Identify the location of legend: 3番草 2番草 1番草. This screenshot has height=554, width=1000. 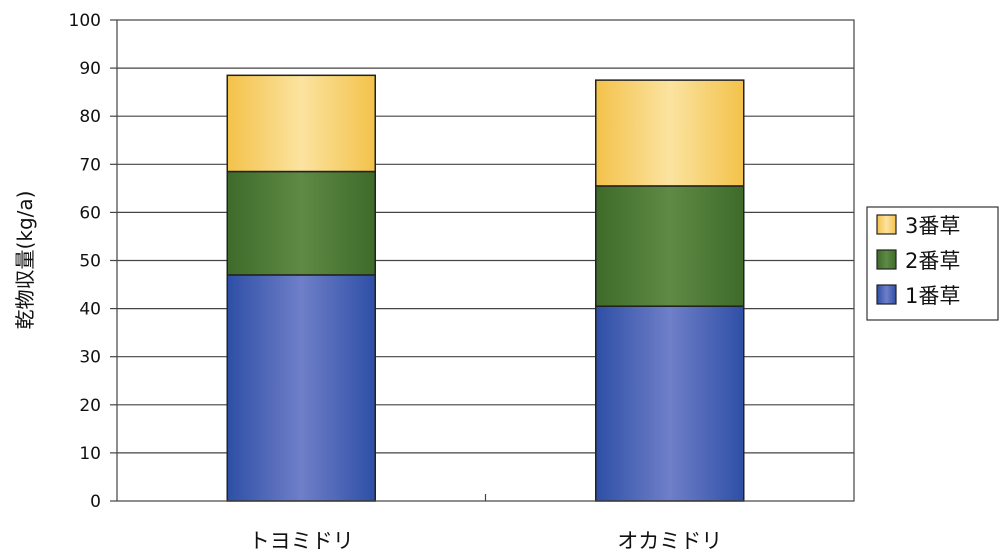
(932, 263).